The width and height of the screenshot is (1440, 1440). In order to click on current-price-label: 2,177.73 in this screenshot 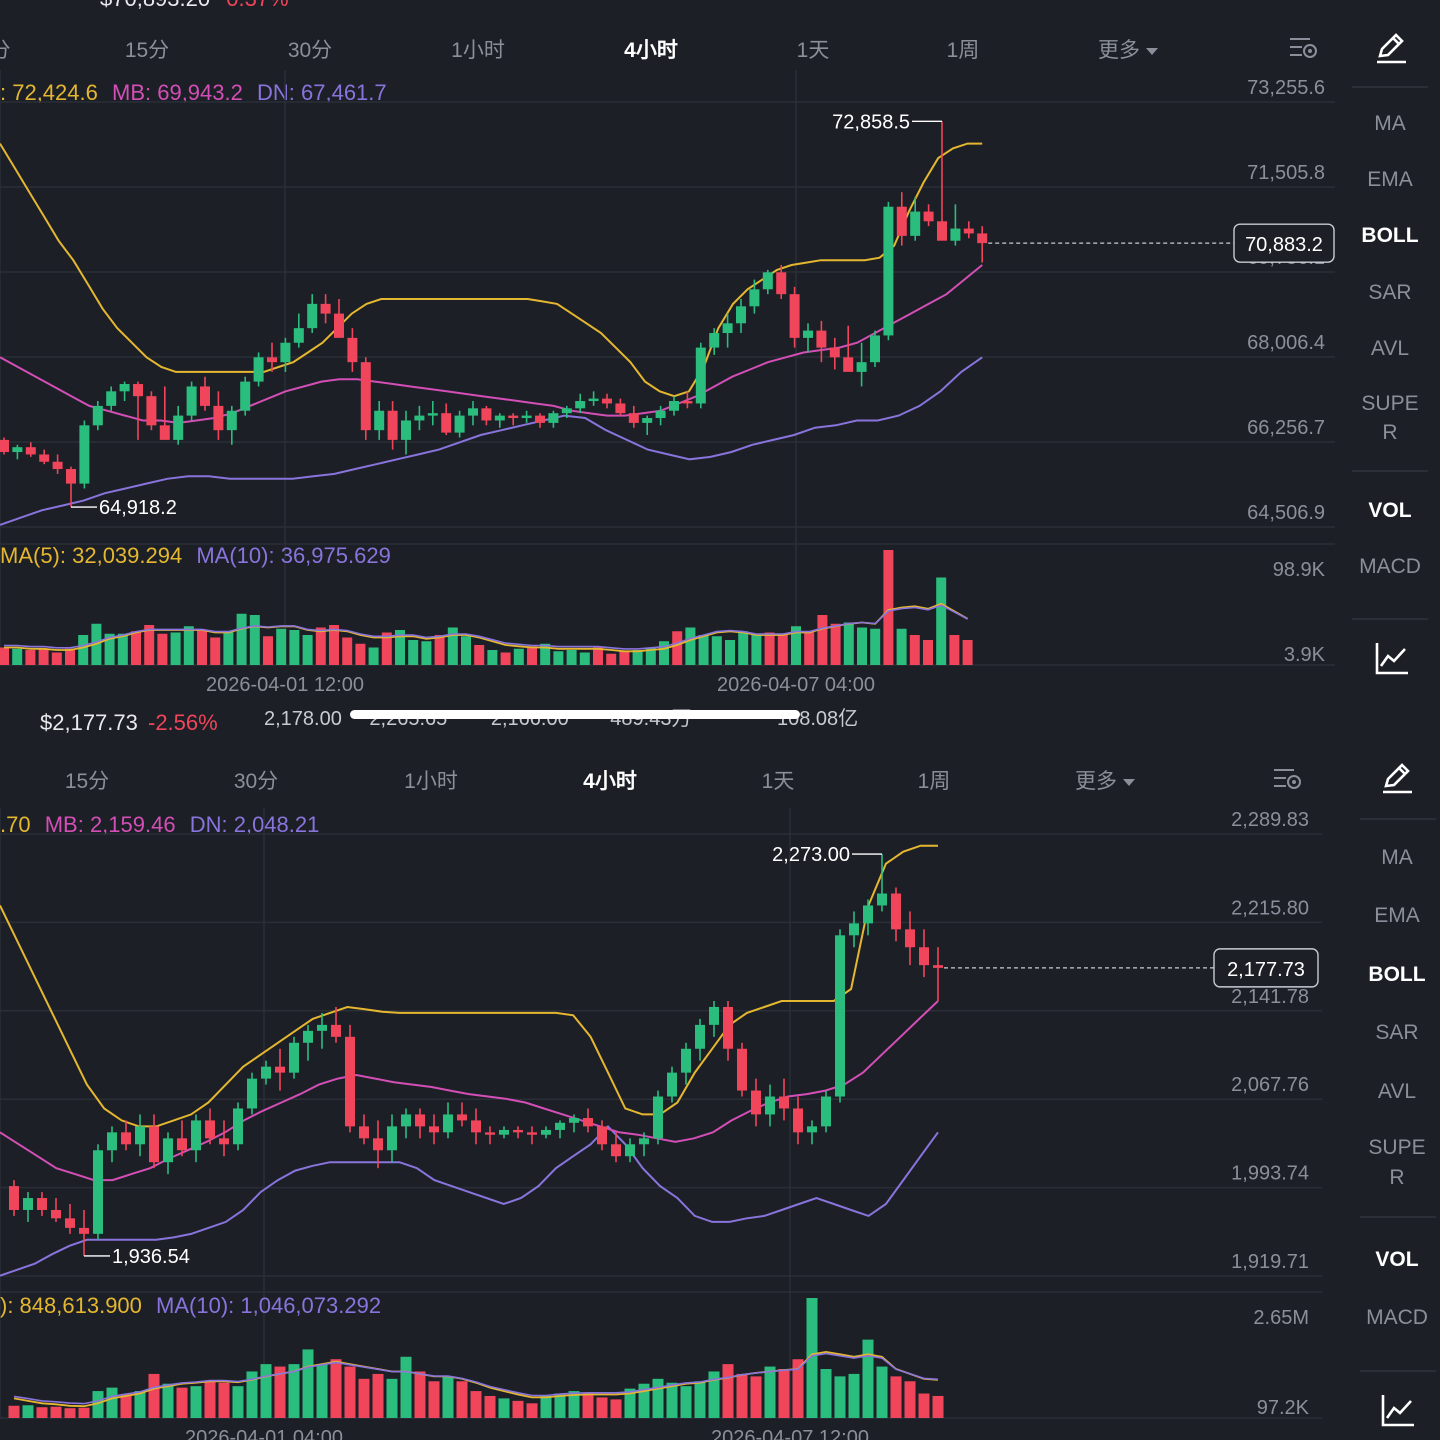, I will do `click(1266, 970)`.